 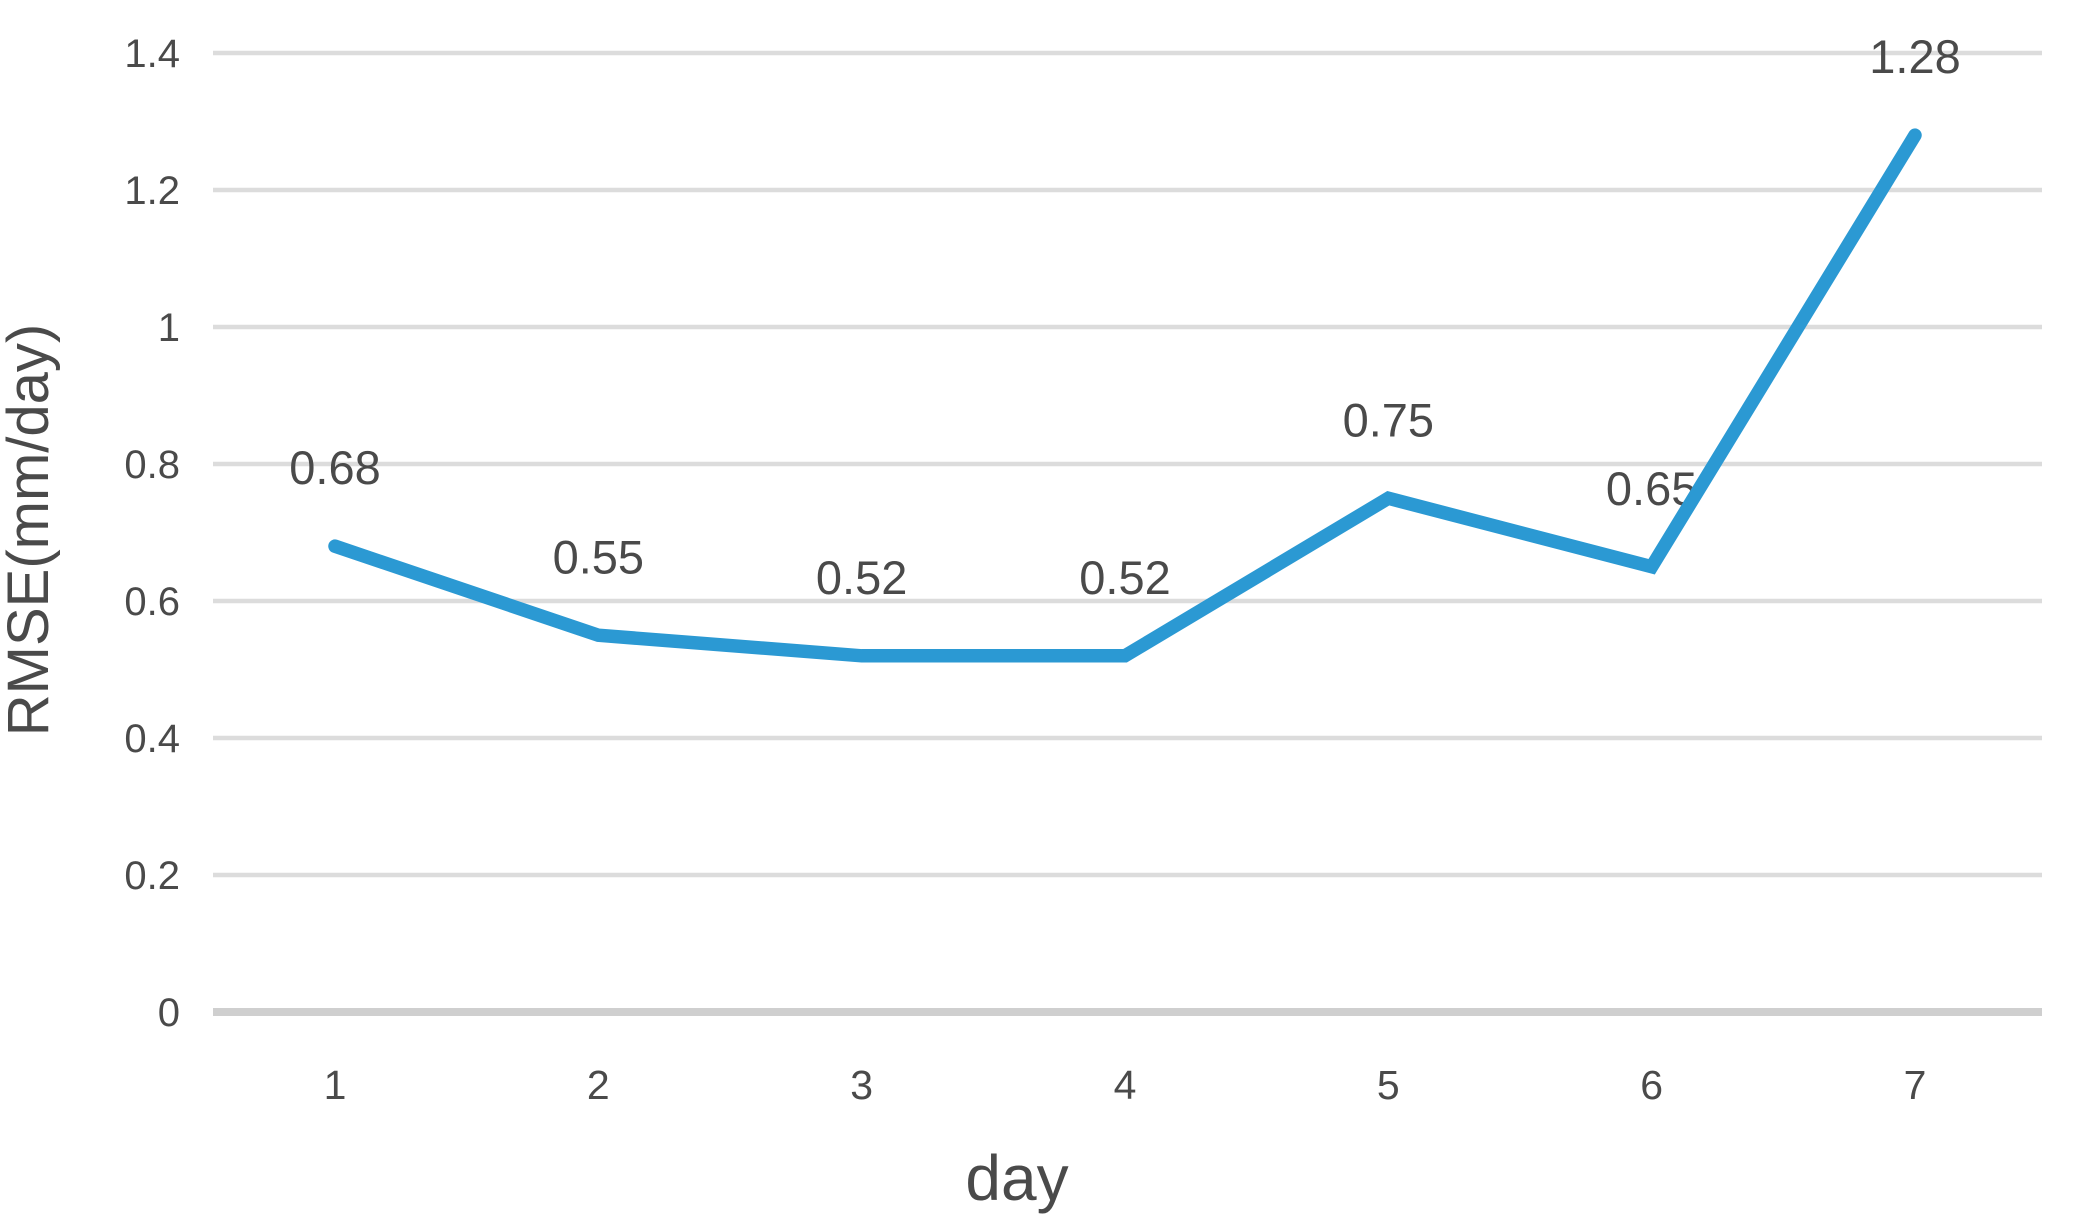 I want to click on y-tick-label: 0.4, so click(x=152, y=739).